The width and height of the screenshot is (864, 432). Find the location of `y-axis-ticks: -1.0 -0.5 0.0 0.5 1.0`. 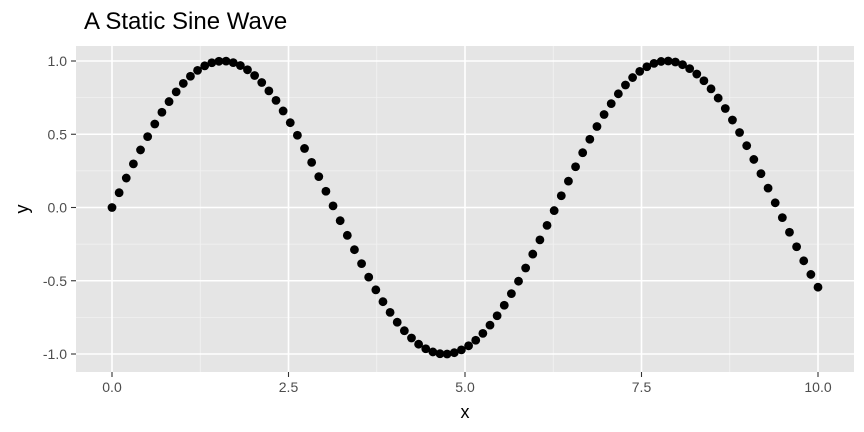

y-axis-ticks: -1.0 -0.5 0.0 0.5 1.0 is located at coordinates (59, 207).